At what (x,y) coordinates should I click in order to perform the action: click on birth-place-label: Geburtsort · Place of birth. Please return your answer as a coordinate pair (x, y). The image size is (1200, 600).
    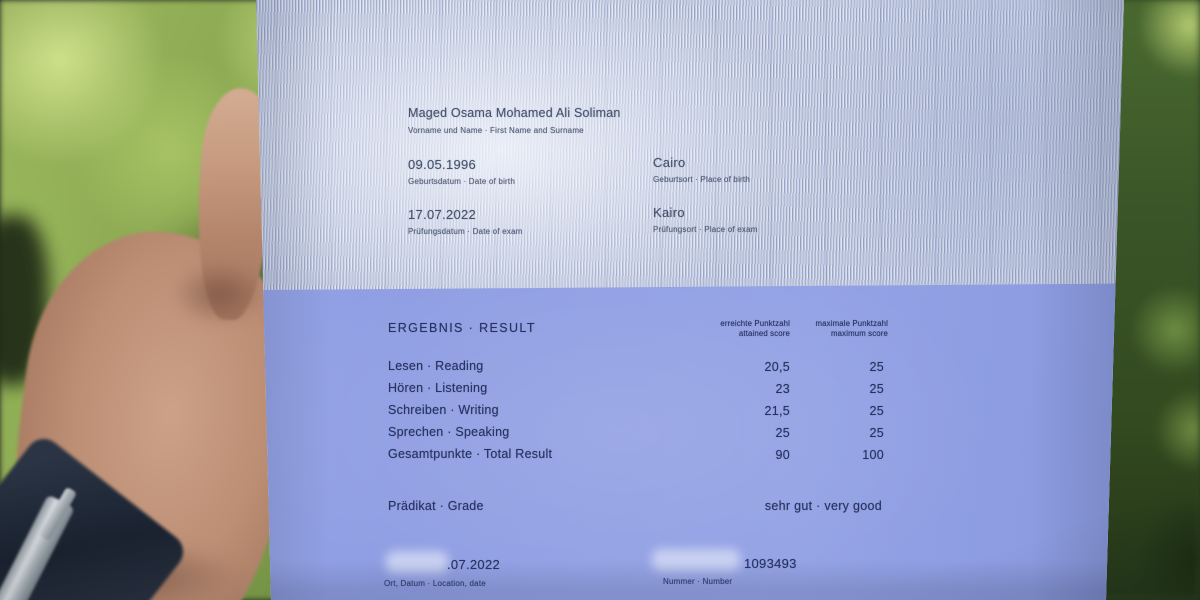
    Looking at the image, I should click on (701, 179).